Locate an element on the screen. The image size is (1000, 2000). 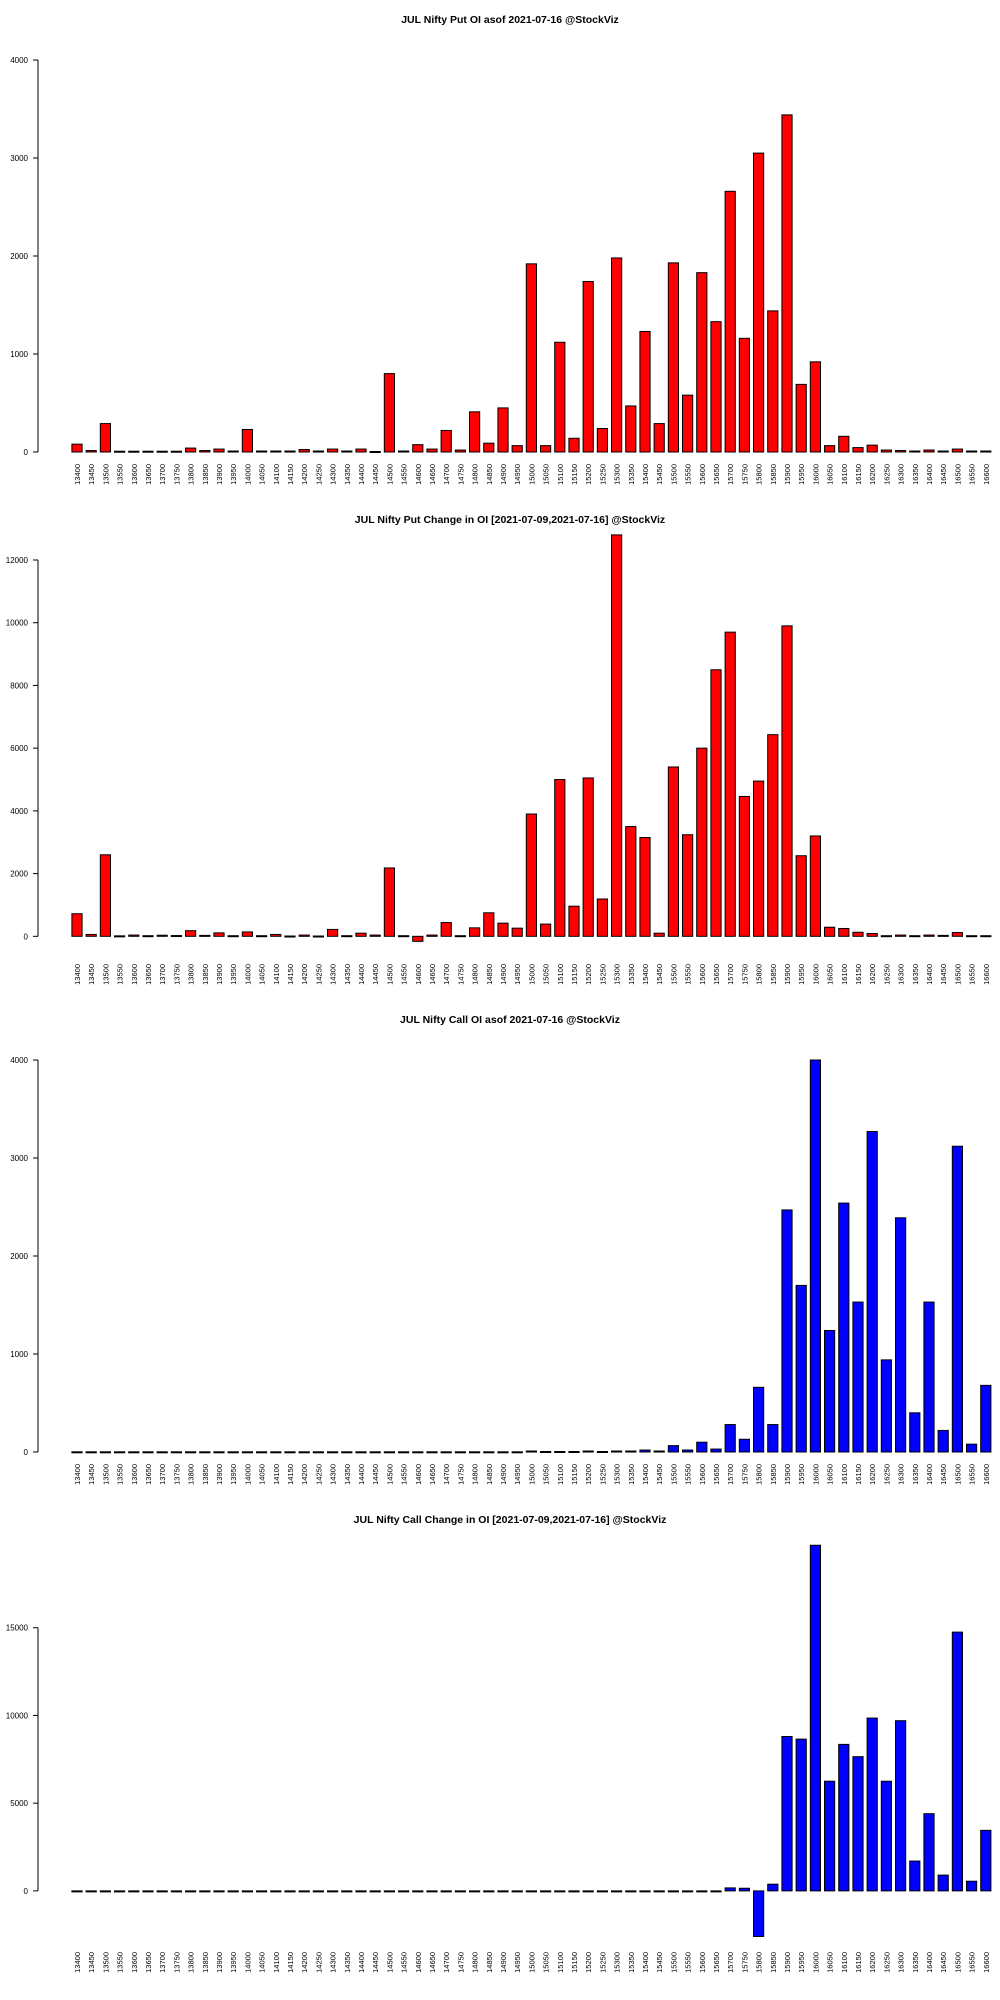
x-tick-label: 13900 is located at coordinates (219, 474).